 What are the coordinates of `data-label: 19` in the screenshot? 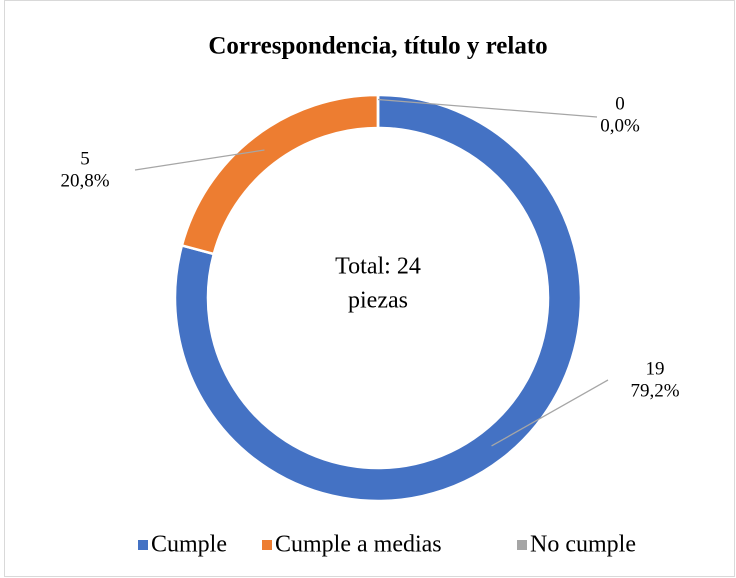 It's located at (655, 368).